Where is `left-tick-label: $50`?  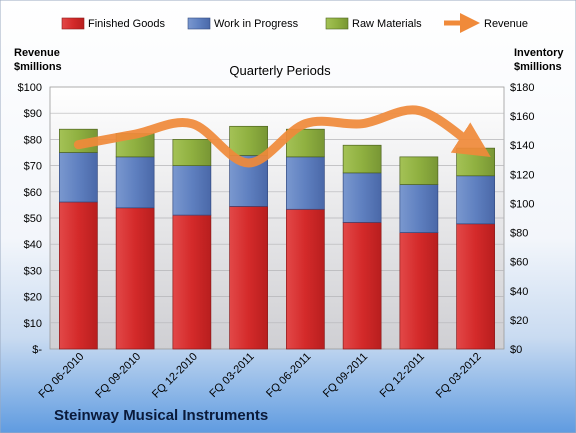 left-tick-label: $50 is located at coordinates (33, 219).